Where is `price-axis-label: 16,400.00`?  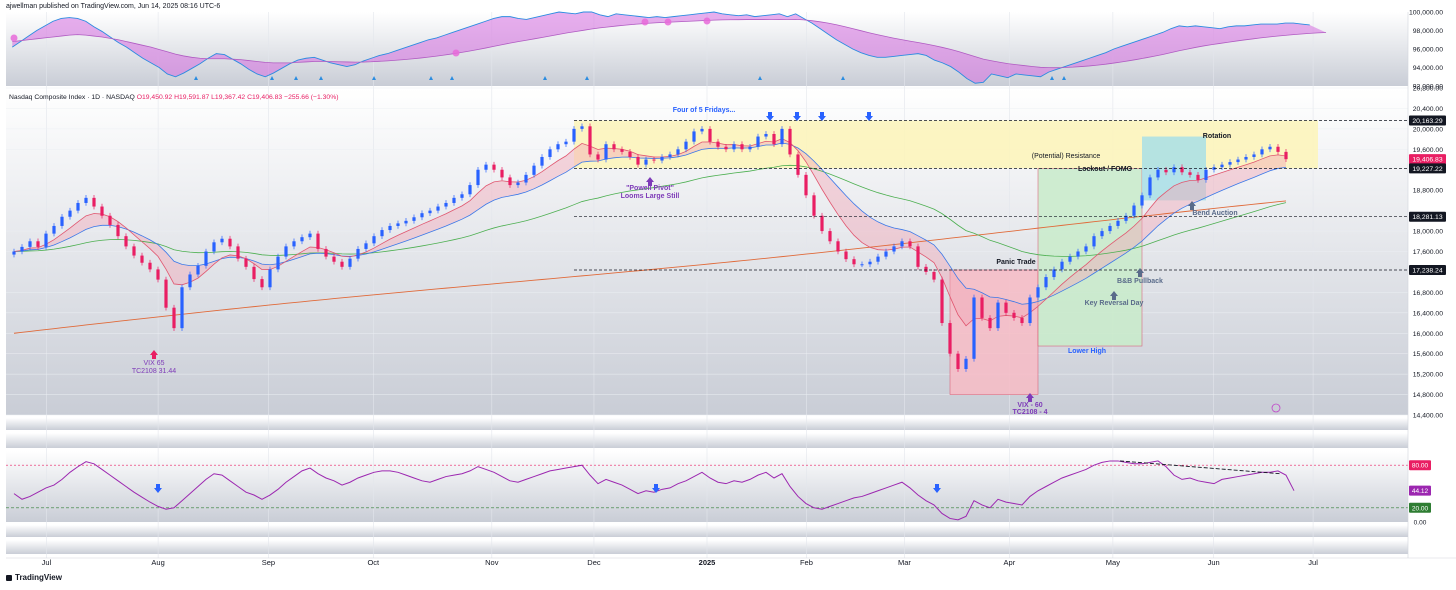
price-axis-label: 16,400.00 is located at coordinates (1428, 313).